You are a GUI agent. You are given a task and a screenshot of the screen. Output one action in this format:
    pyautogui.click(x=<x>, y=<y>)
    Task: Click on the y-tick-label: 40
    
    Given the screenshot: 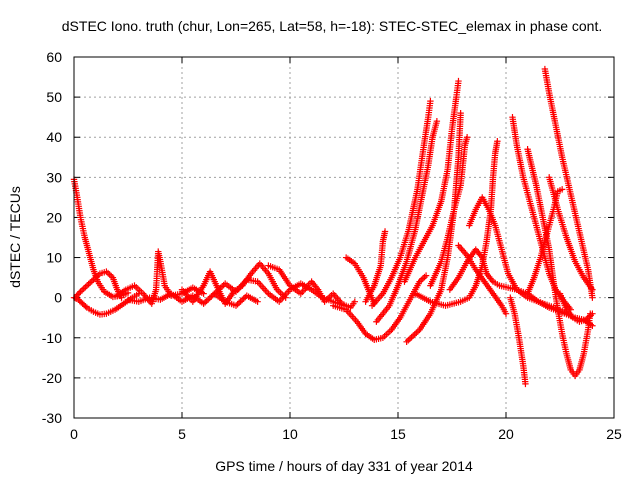 What is the action you would take?
    pyautogui.click(x=54, y=137)
    